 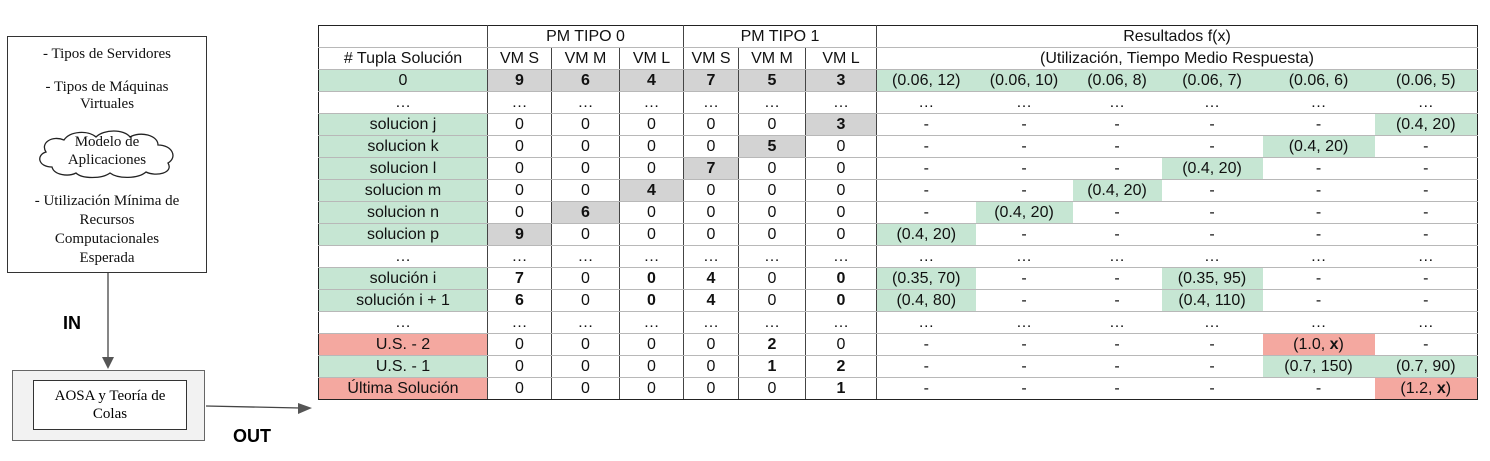 What do you see at coordinates (403, 124) in the screenshot?
I see `row-label: solucion j` at bounding box center [403, 124].